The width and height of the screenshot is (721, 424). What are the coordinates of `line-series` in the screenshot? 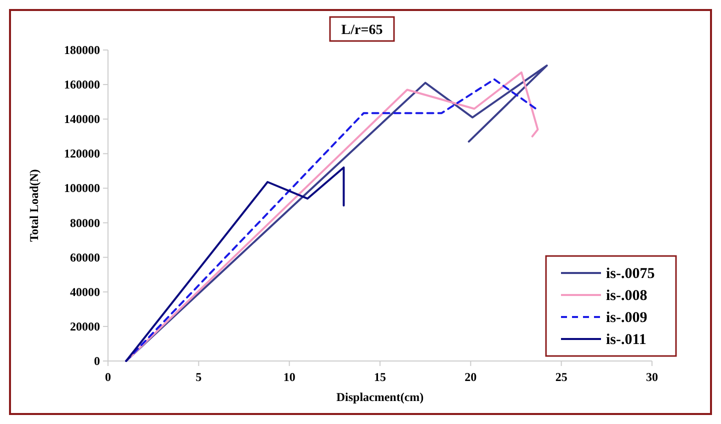 It's located at (235, 264).